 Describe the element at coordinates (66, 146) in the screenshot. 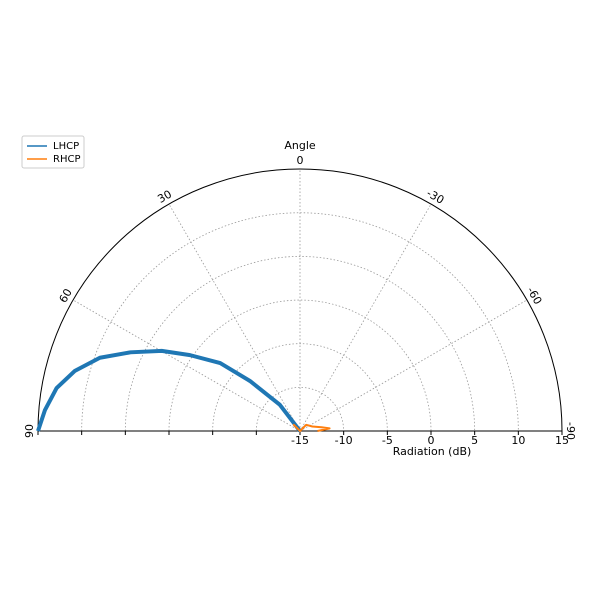

I see `legend-label: LHCP` at that location.